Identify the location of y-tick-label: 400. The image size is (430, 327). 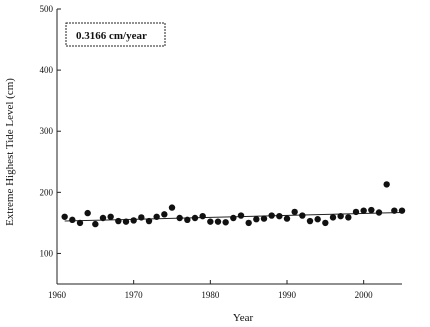
(47, 70).